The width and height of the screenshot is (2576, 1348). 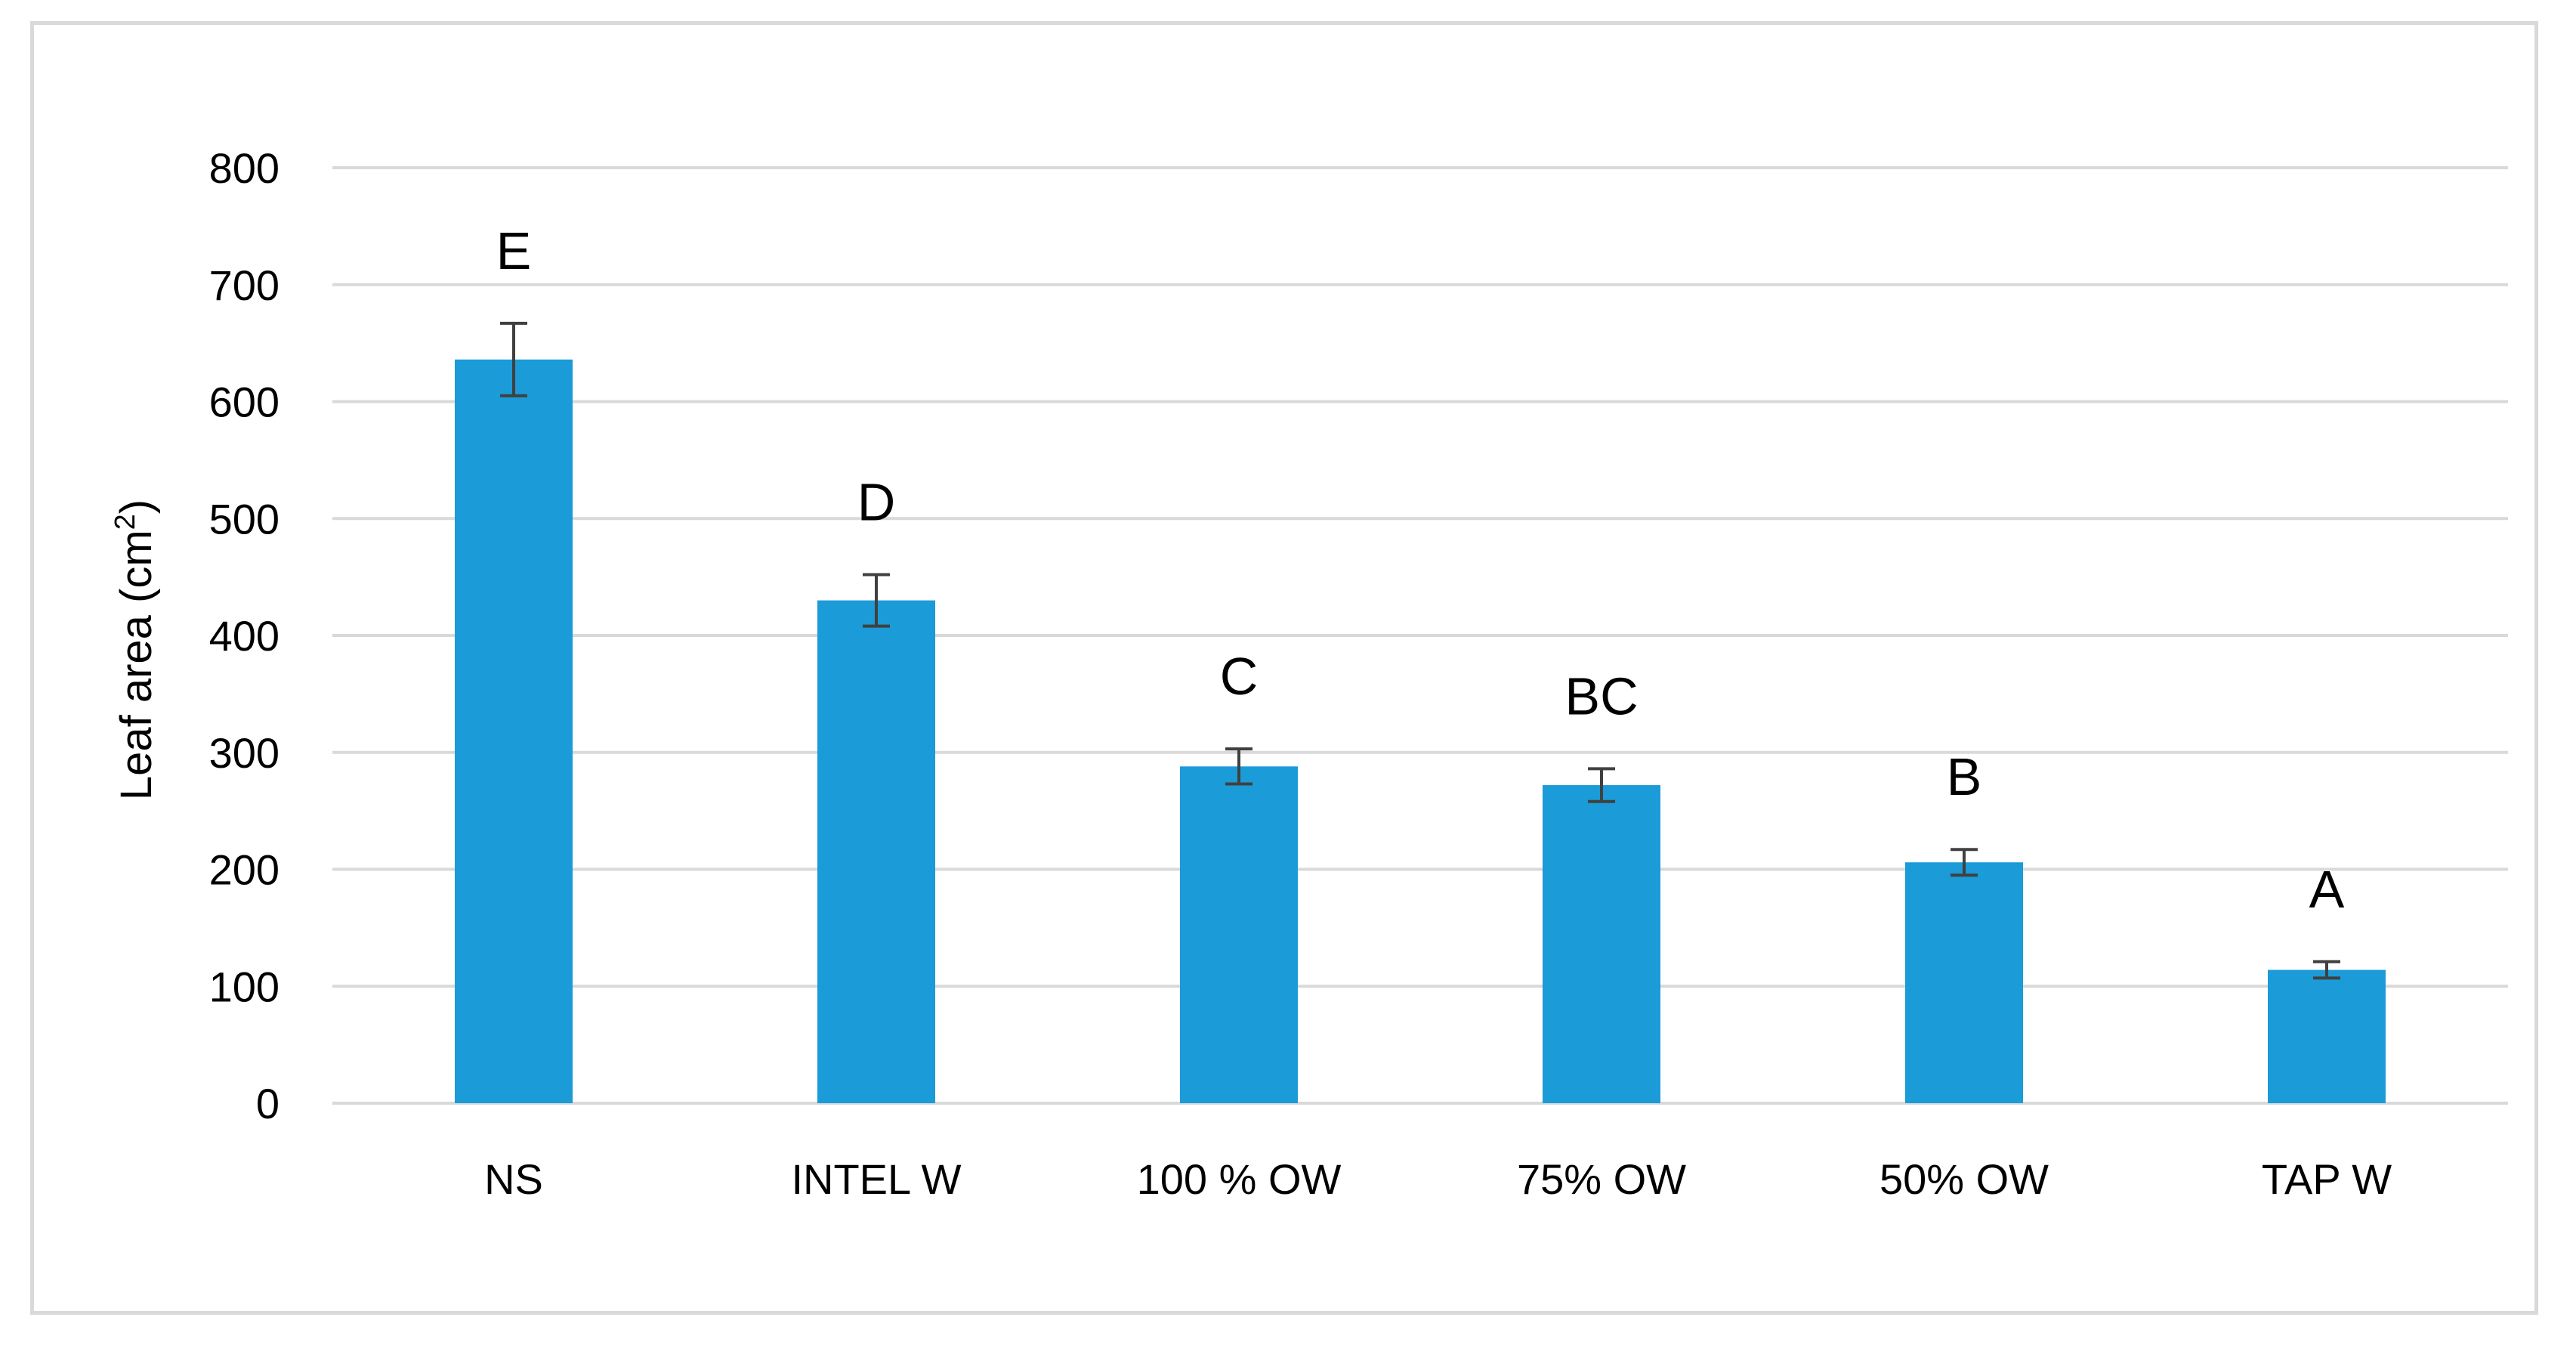 I want to click on x-tick-label: NS, so click(x=513, y=1179).